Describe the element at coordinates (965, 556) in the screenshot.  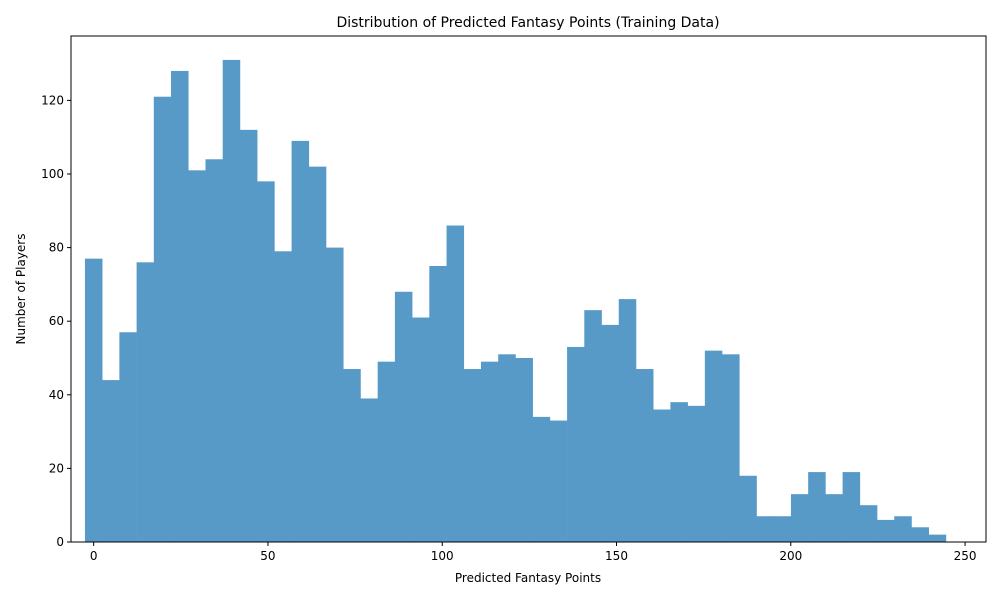
I see `x-tick-label: 250` at that location.